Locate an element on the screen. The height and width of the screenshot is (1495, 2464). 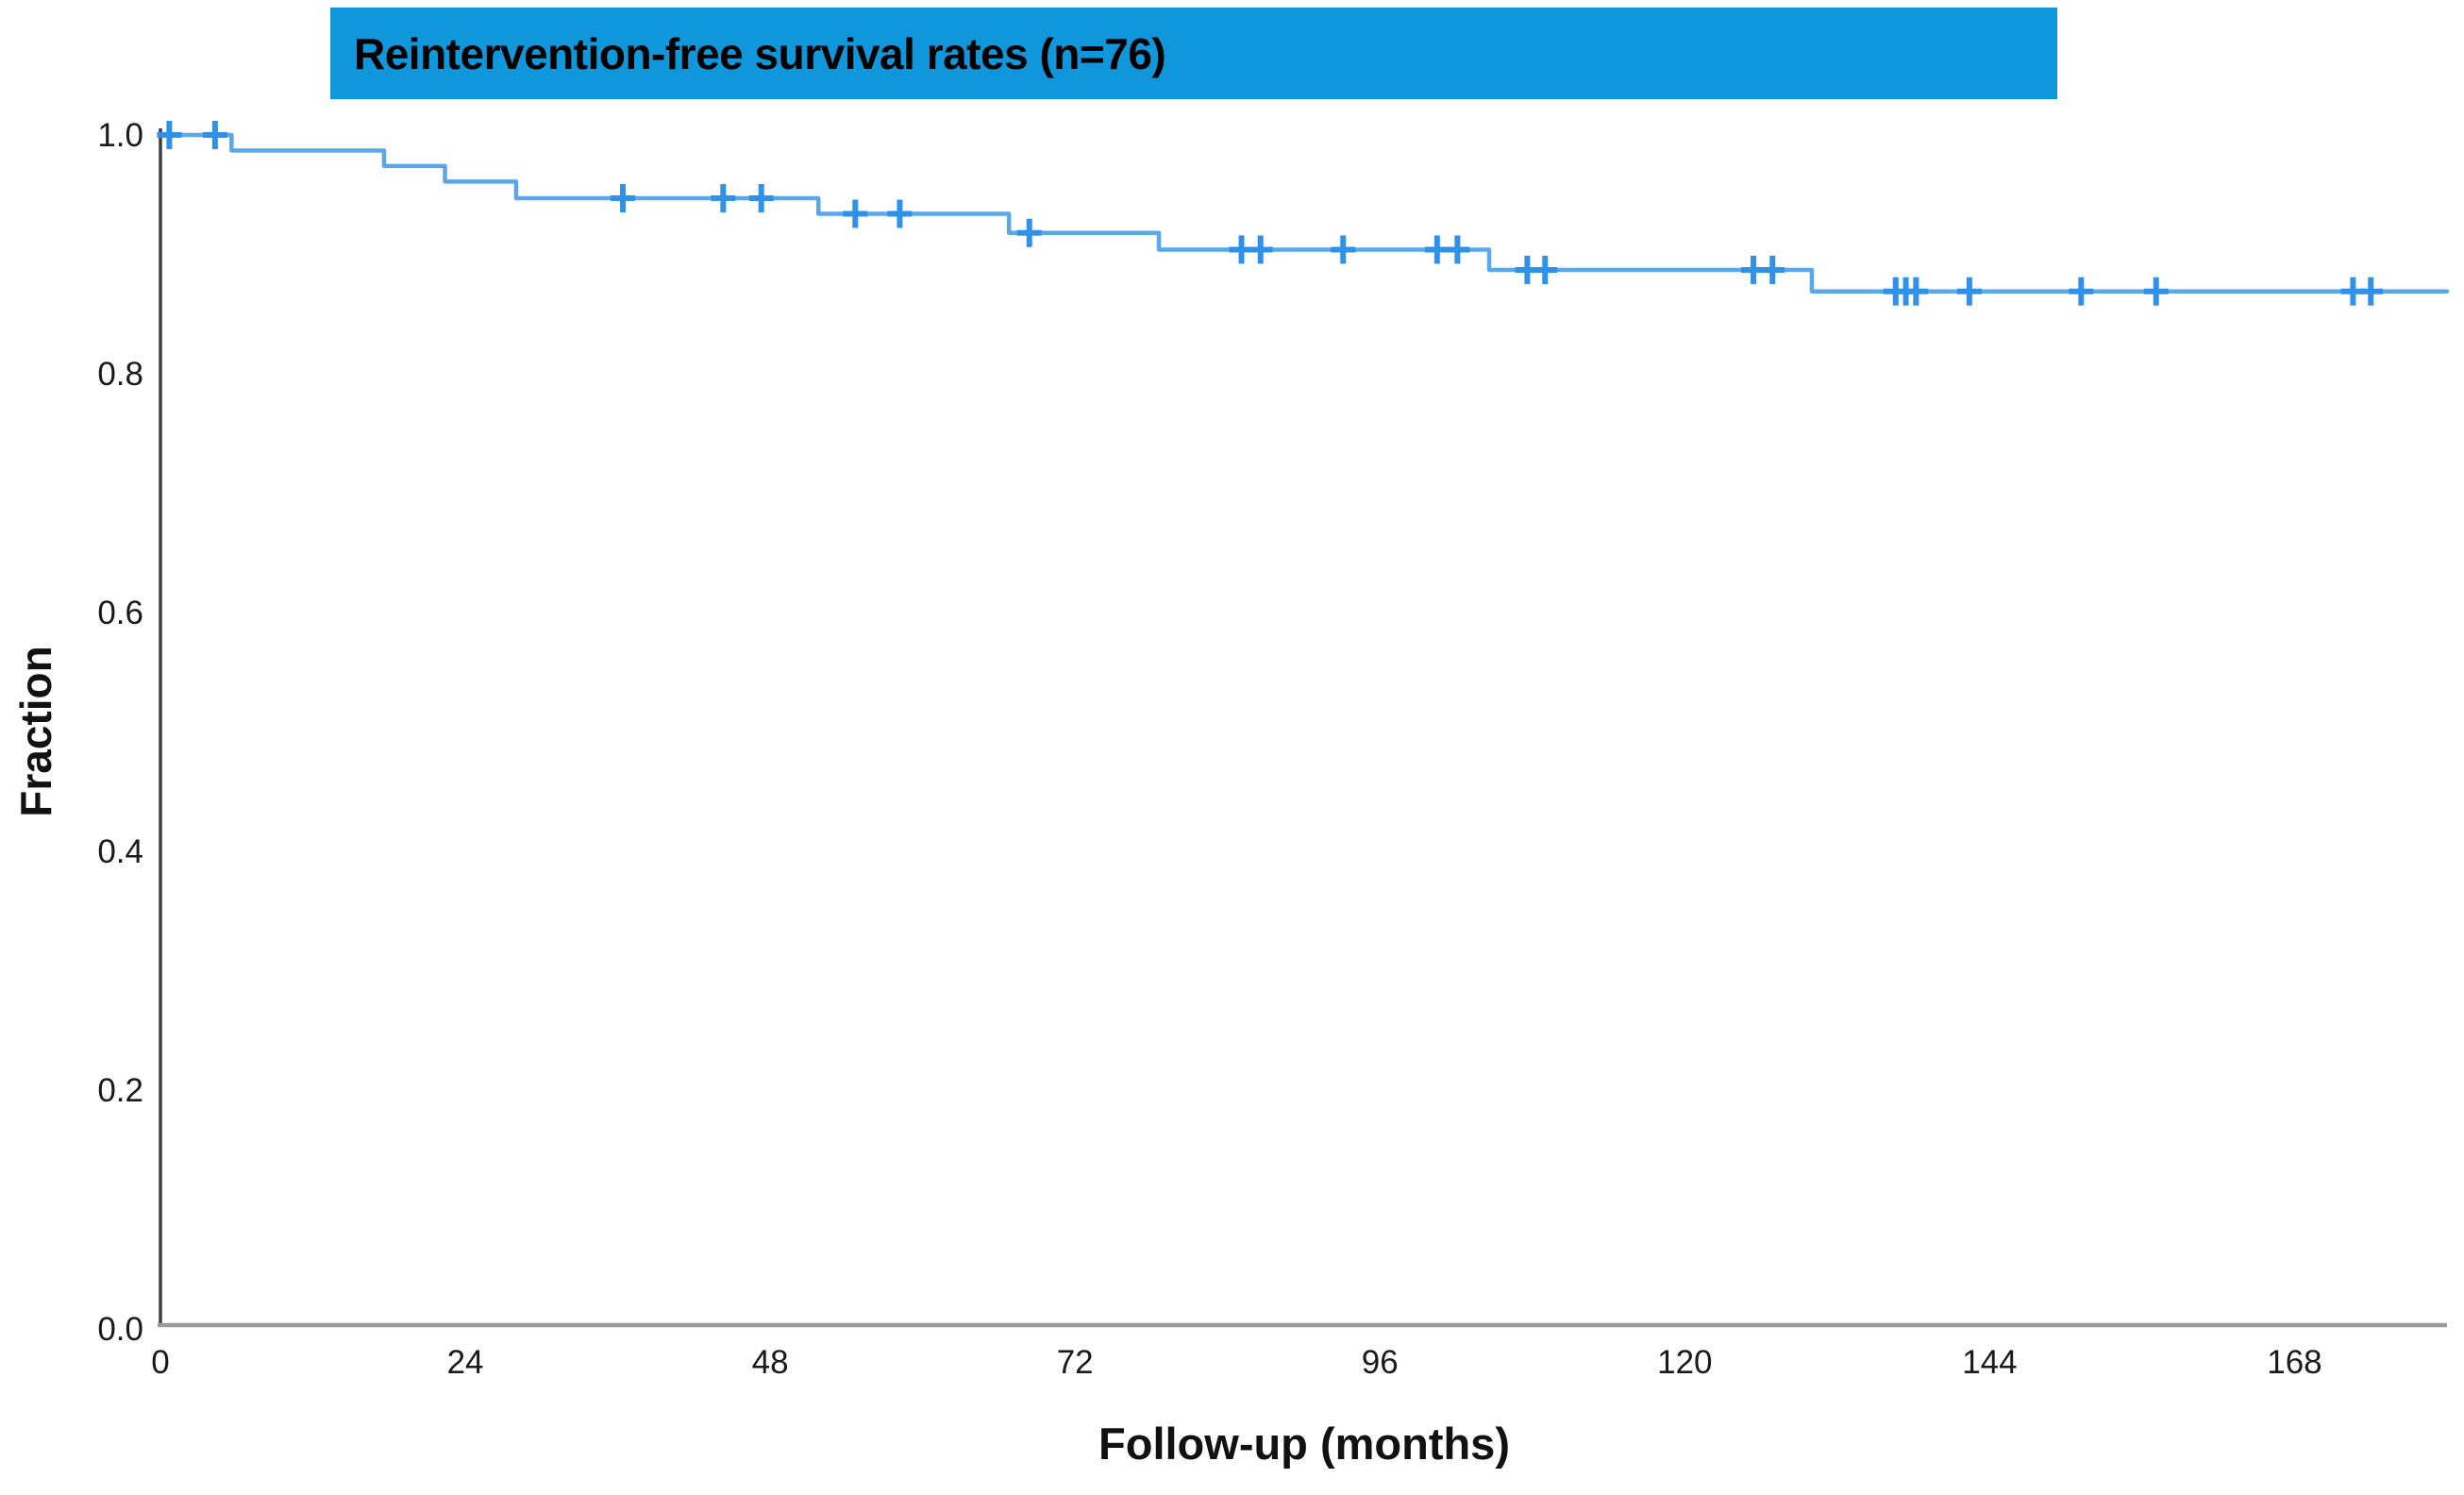
x-tick-label: 168 is located at coordinates (2294, 1362).